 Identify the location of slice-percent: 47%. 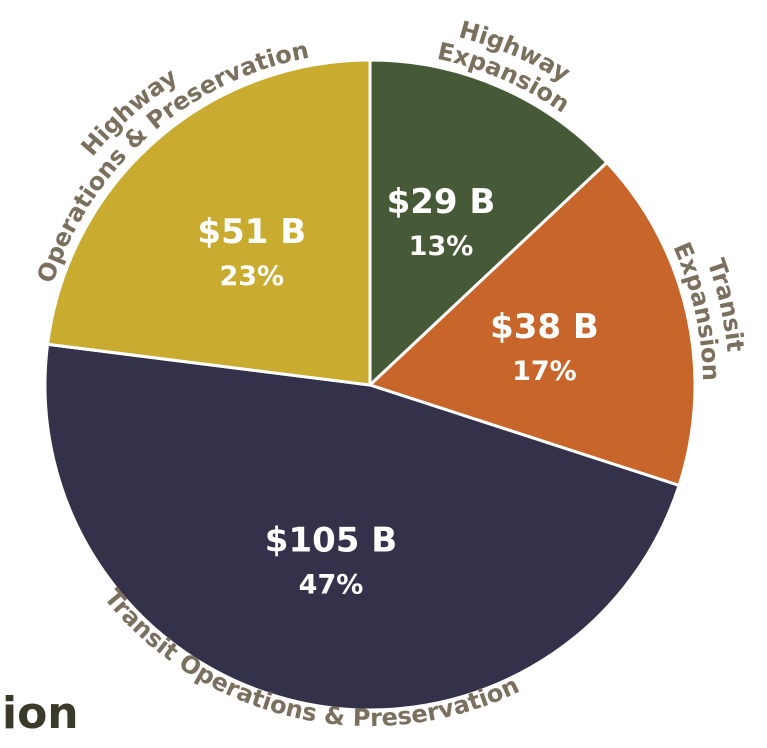
(331, 584).